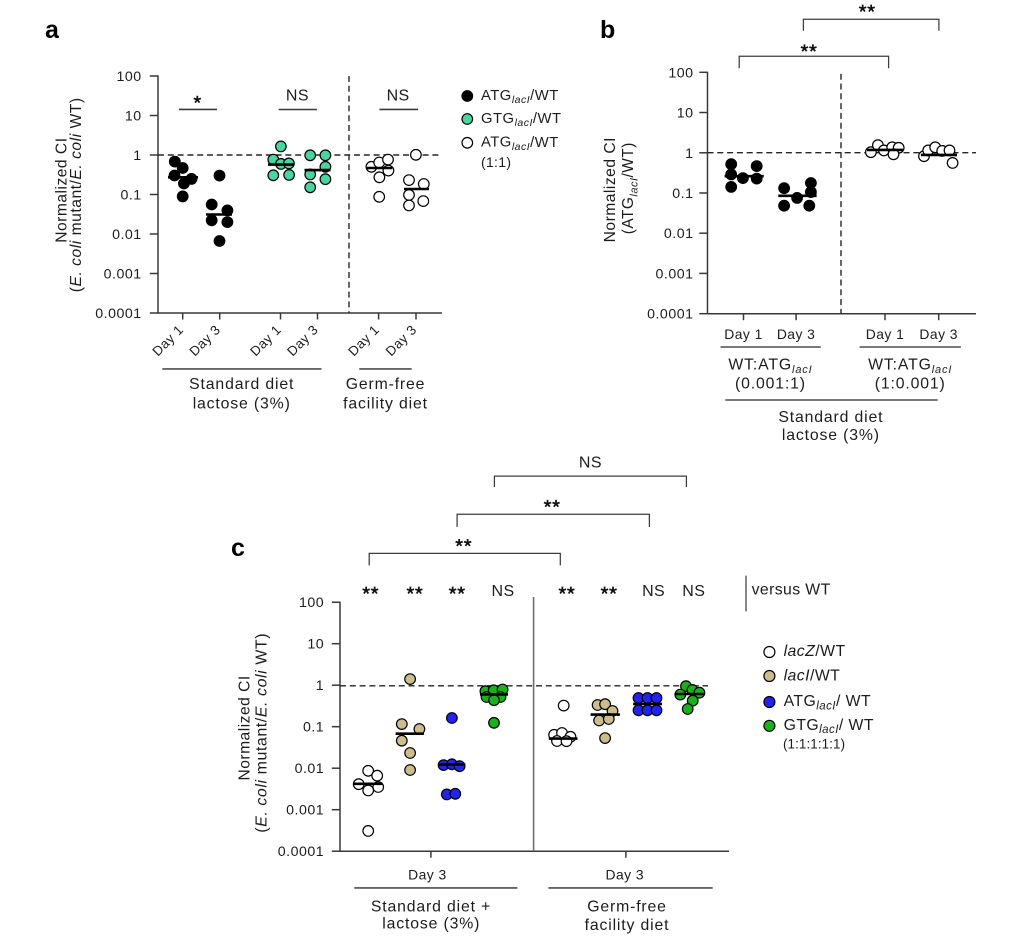 This screenshot has height=947, width=1036. Describe the element at coordinates (770, 384) in the screenshot. I see `svg-text: (0.001:1)` at that location.